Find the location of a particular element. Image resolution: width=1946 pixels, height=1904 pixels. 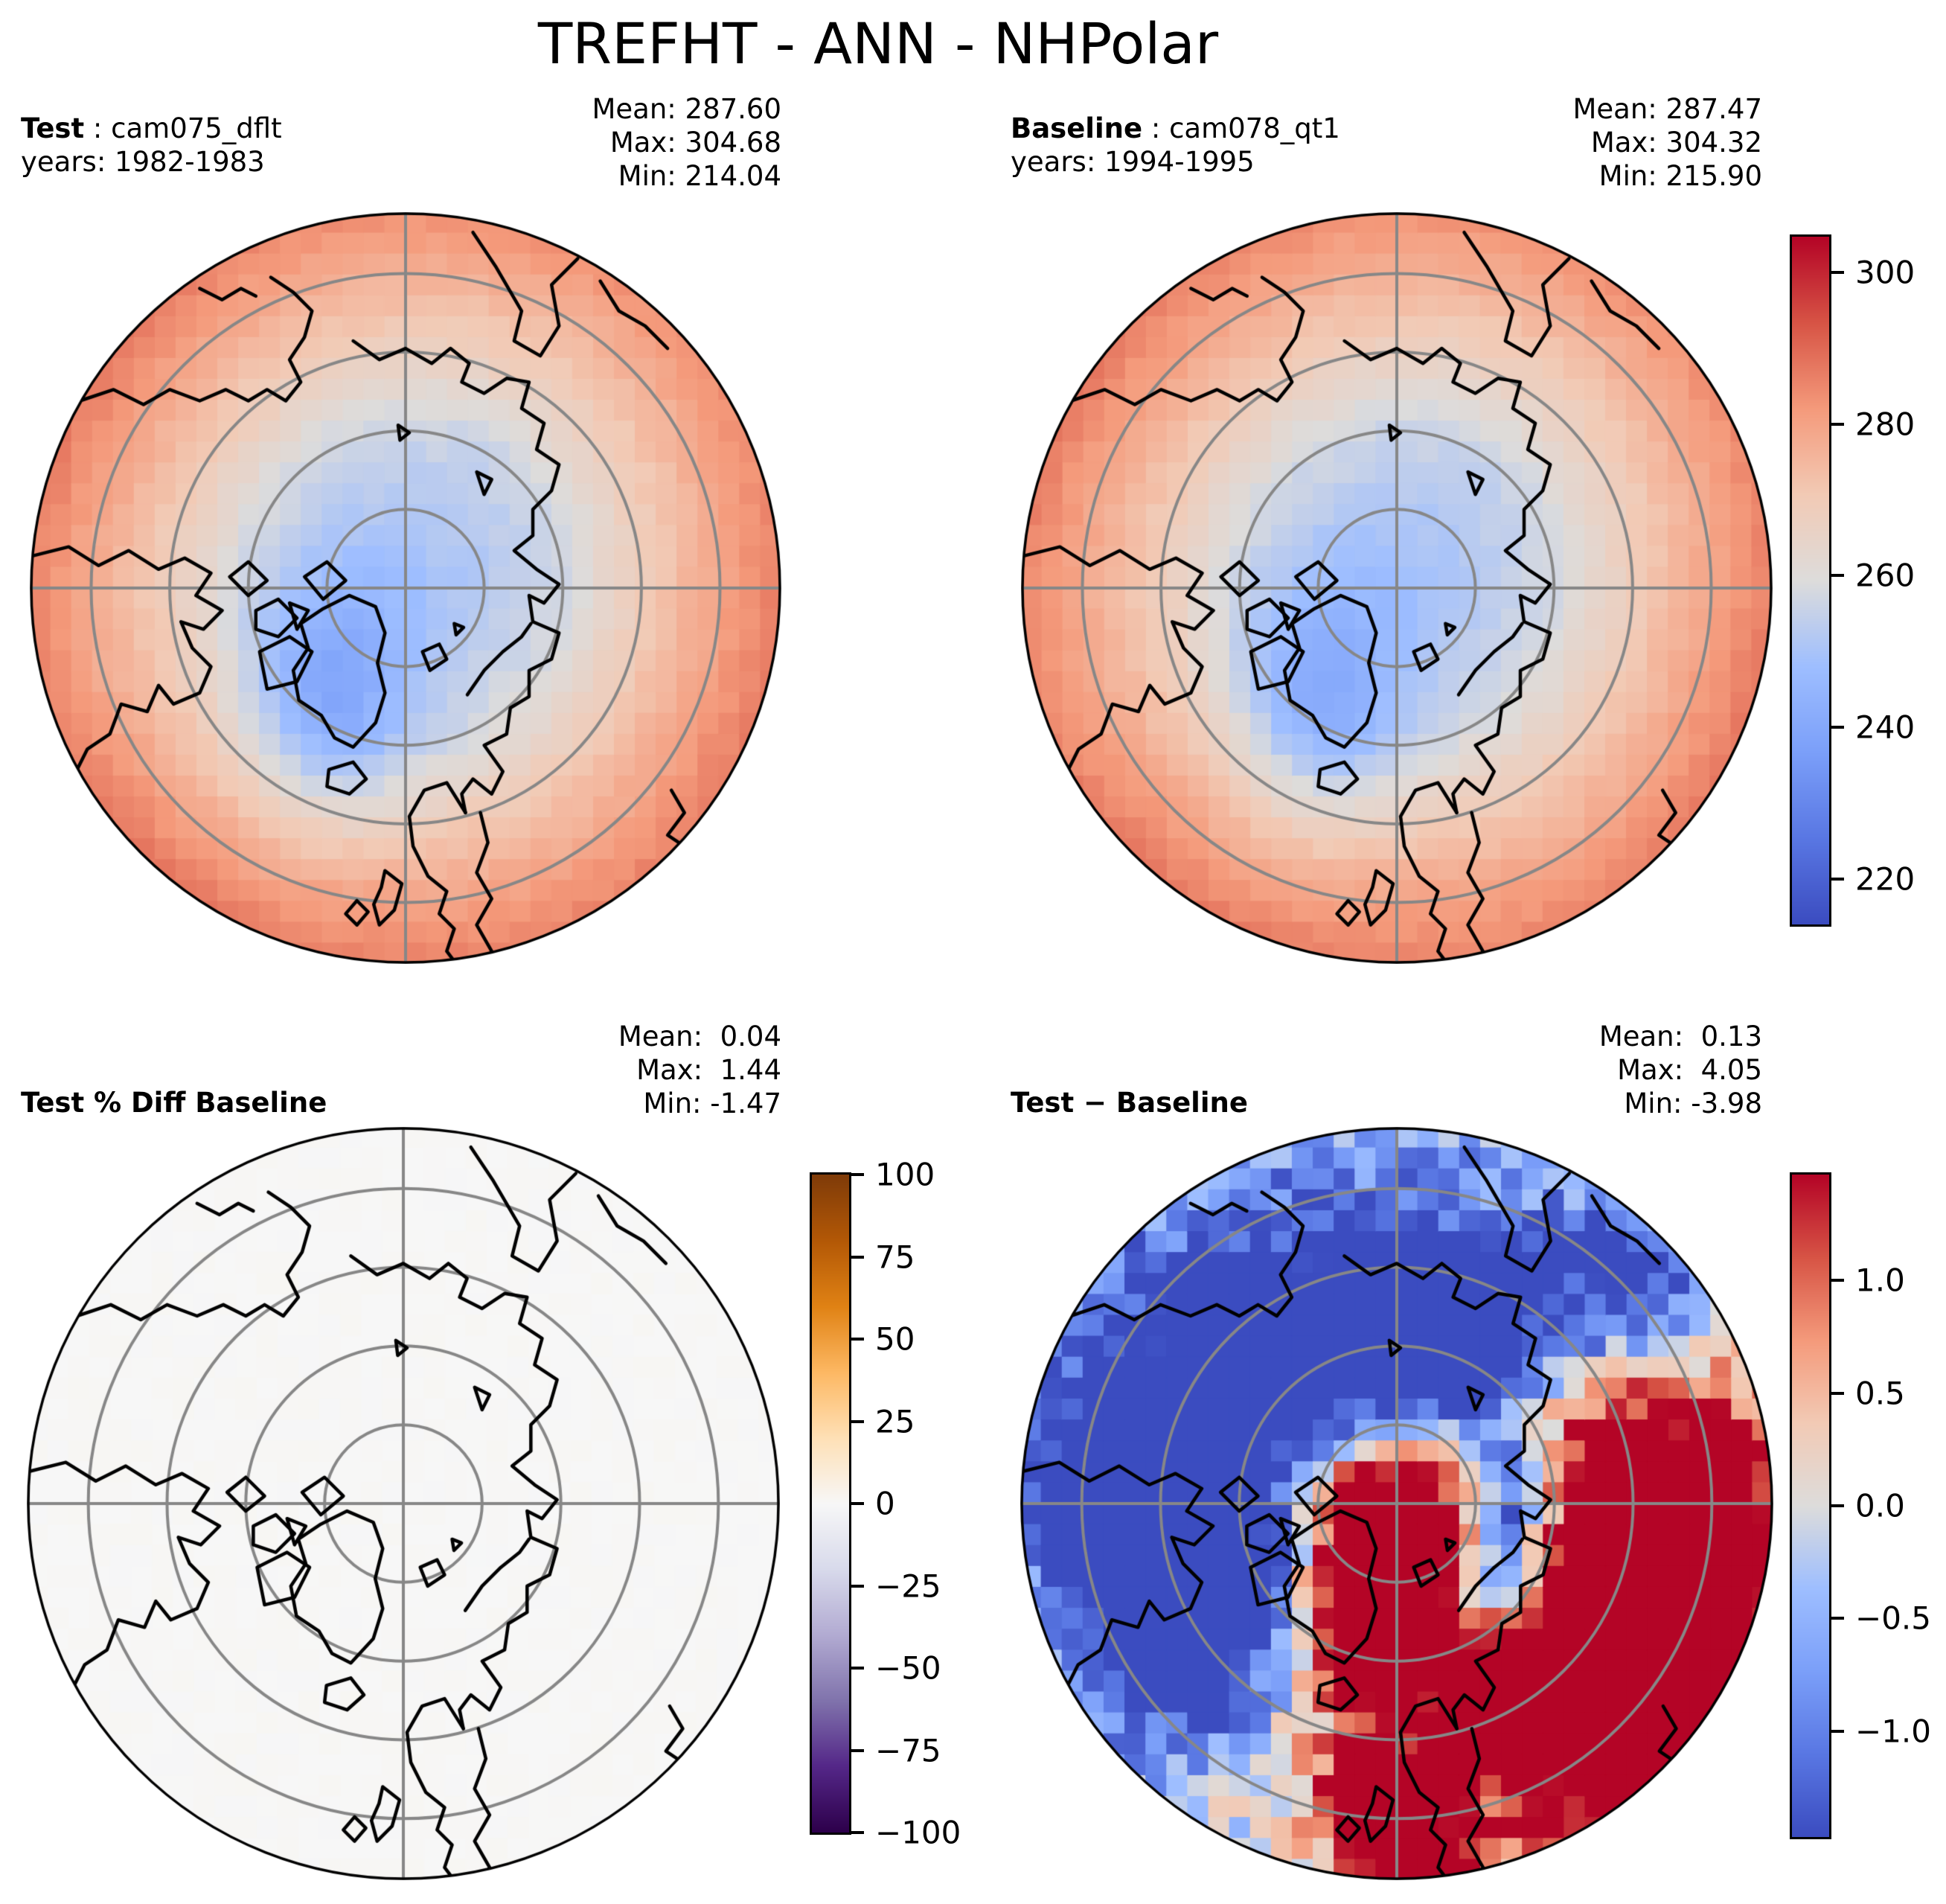

stats-pct-diff: Mean: 0.04 Max: 1.44 Min: -1.47 is located at coordinates (625, 1070).